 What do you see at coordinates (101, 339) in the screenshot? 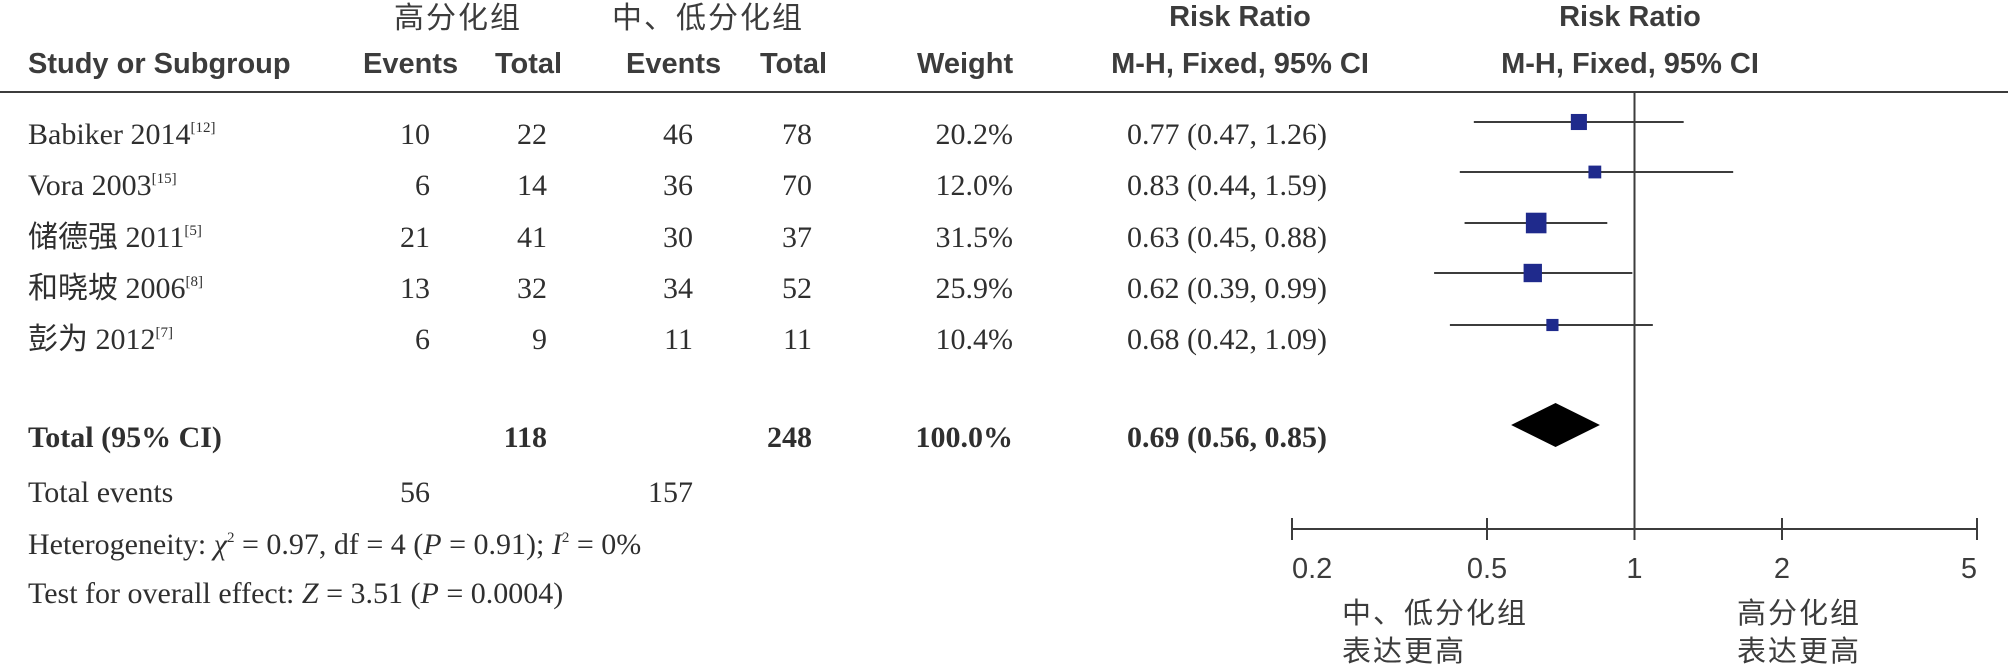
I see `study-name: 彭为 2012[7]` at bounding box center [101, 339].